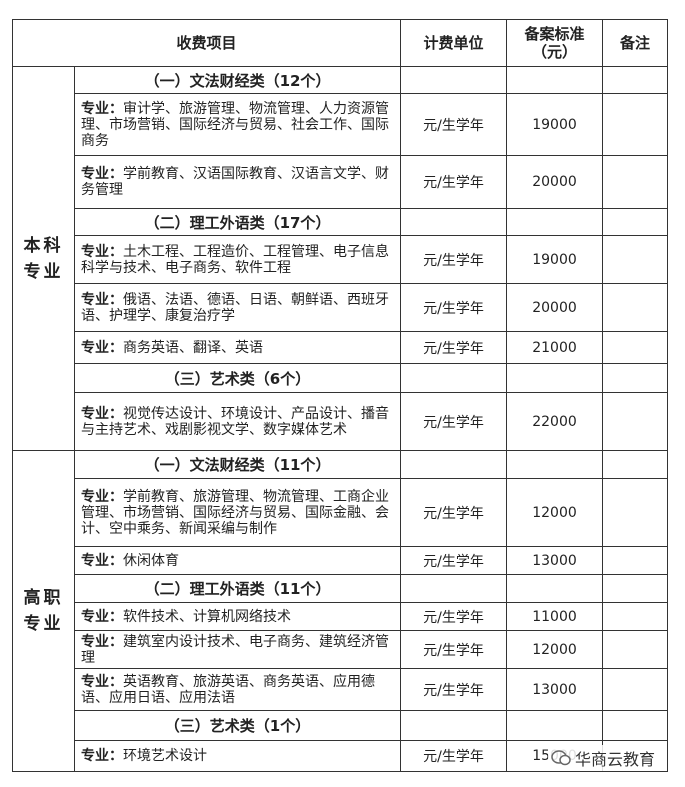  I want to click on majors: 休闲体育, so click(151, 560).